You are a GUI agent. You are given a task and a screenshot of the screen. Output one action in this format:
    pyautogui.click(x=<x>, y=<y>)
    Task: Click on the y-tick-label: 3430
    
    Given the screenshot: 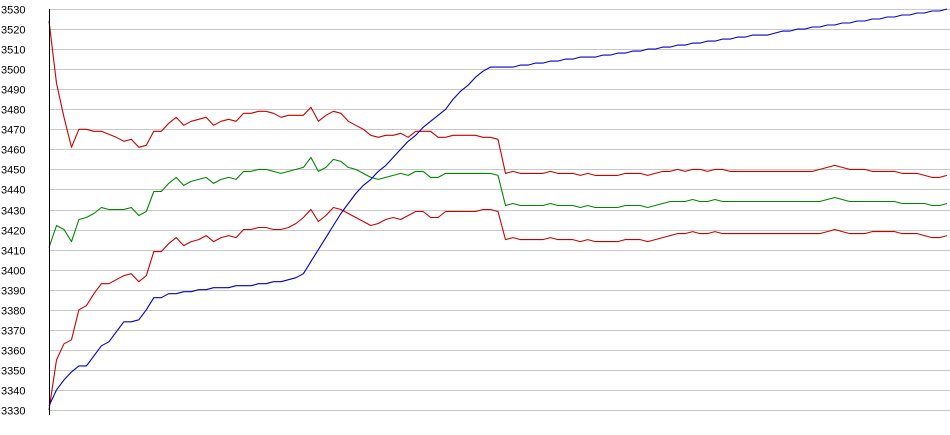 What is the action you would take?
    pyautogui.click(x=13, y=212)
    